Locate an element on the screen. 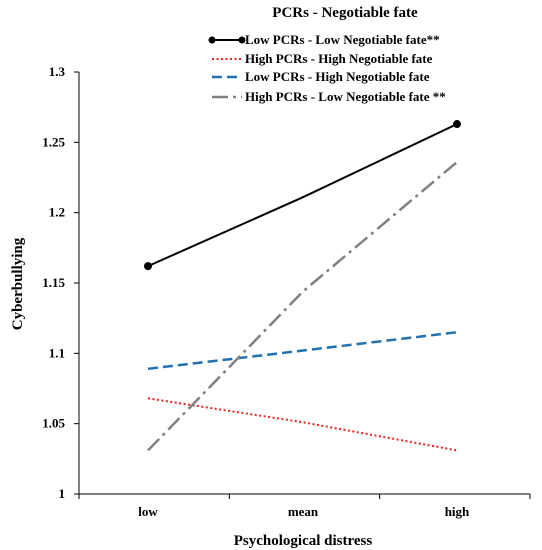 This screenshot has height=550, width=542. y-tick-label: 1.05 is located at coordinates (53, 423).